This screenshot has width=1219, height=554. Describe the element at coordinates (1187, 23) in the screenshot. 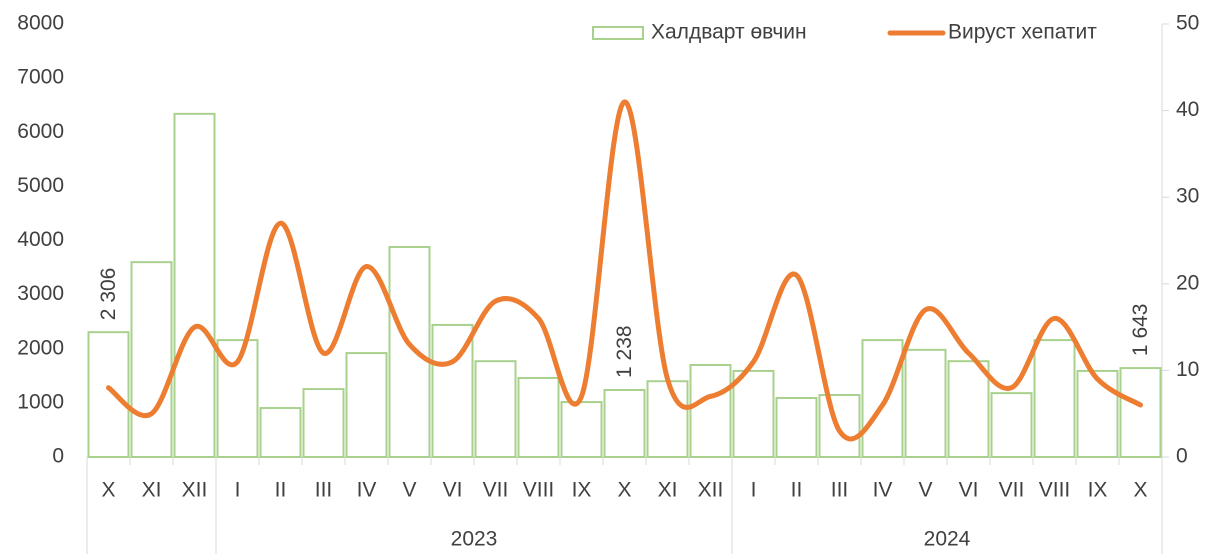

I see `y2-tick-label: 50` at that location.